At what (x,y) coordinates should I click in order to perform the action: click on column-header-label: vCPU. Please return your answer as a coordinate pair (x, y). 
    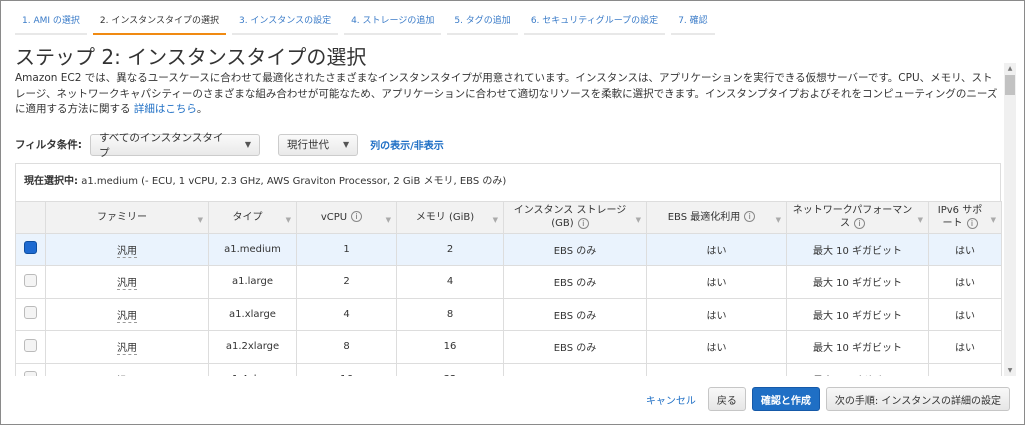
    Looking at the image, I should click on (334, 217).